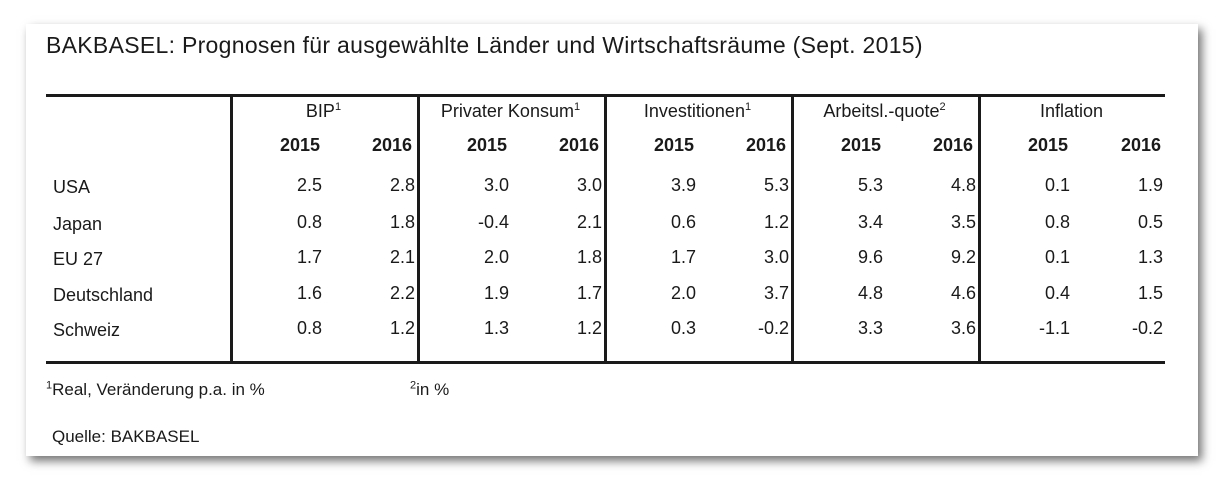  I want to click on table-cell: 4.6, so click(963, 293).